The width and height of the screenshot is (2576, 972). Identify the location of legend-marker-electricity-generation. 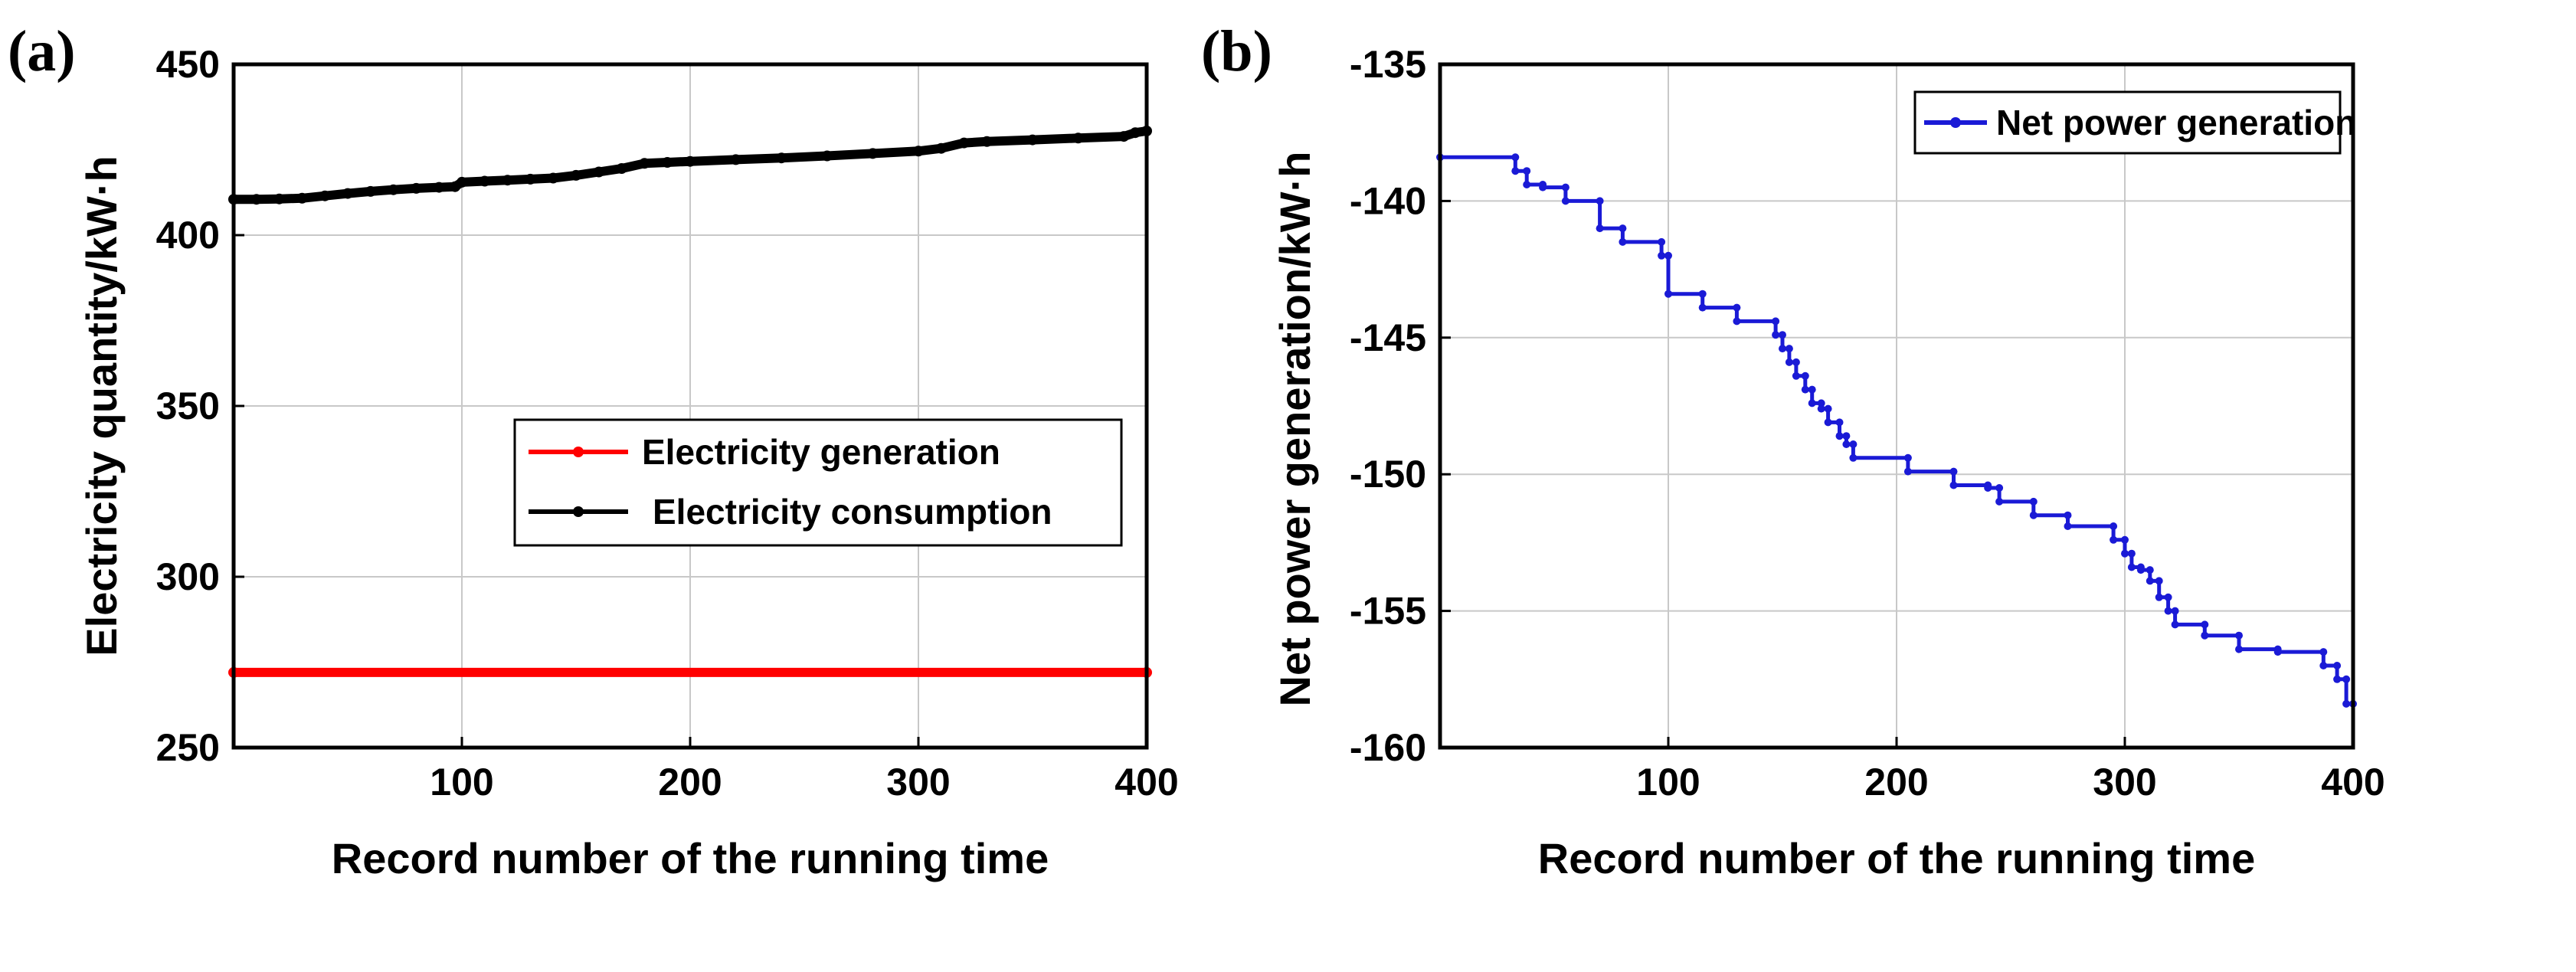
(578, 452).